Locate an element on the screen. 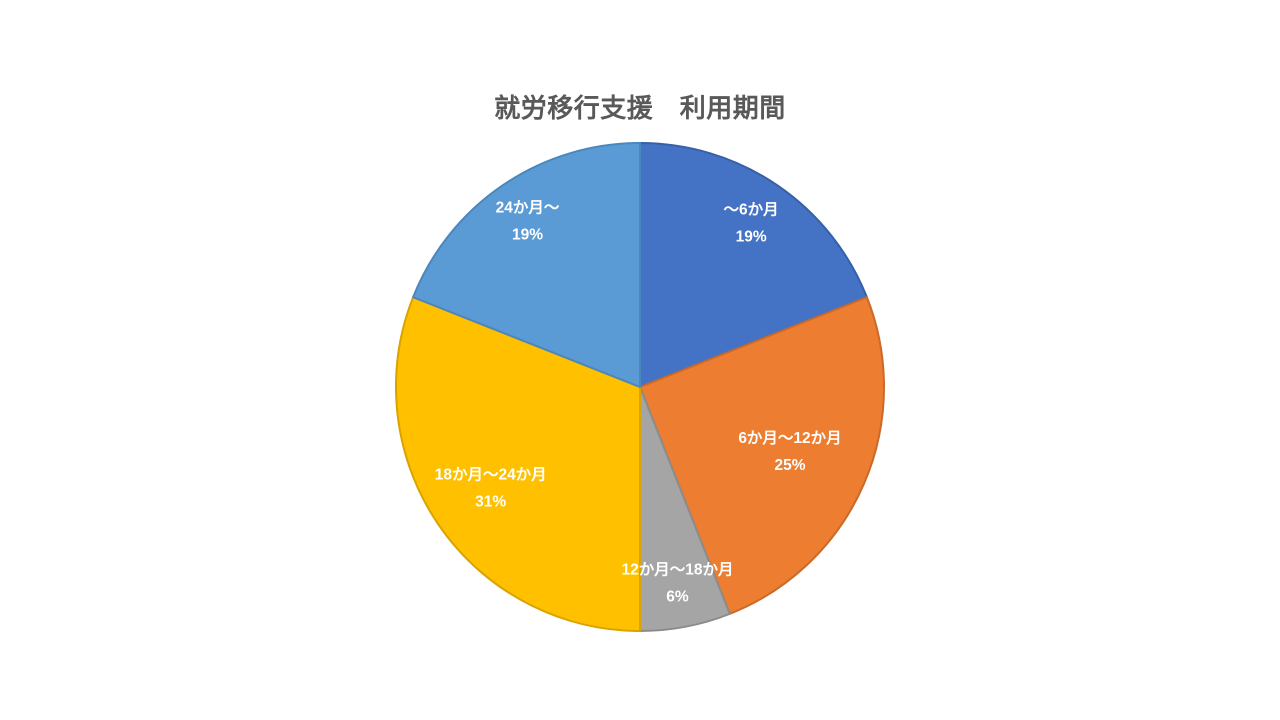  pie-slice-label-3: 18か月～24か月 is located at coordinates (491, 475).